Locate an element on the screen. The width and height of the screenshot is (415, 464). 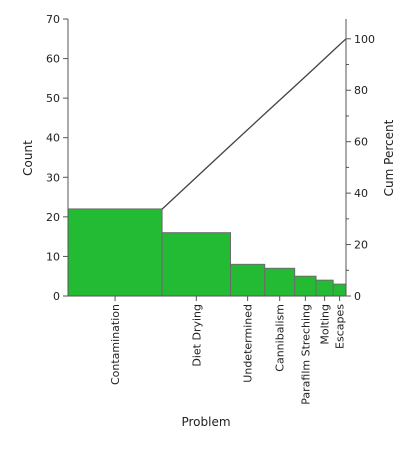
bar-escapes is located at coordinates (339, 290).